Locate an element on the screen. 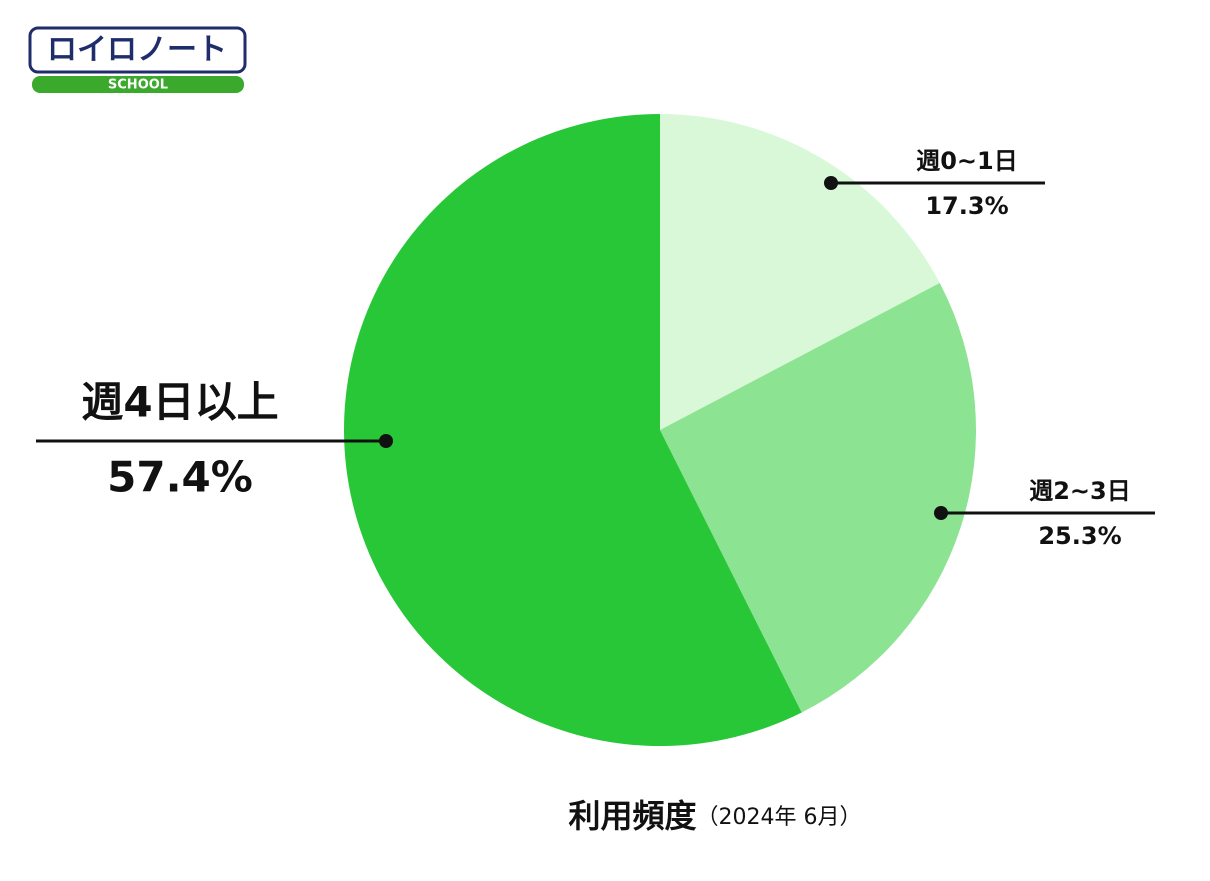 Image resolution: width=1210 pixels, height=881 pixels. logo: ロイロノート SCHOOL is located at coordinates (137, 59).